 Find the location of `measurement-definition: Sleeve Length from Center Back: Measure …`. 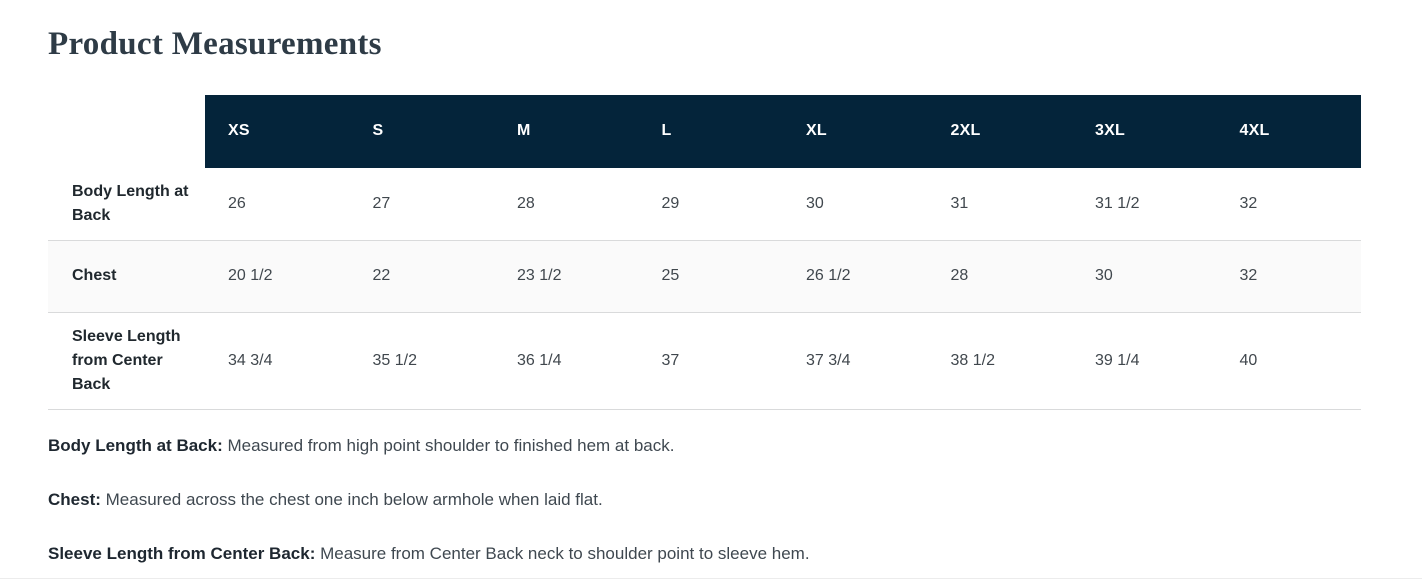

measurement-definition: Sleeve Length from Center Back: Measure … is located at coordinates (704, 553).